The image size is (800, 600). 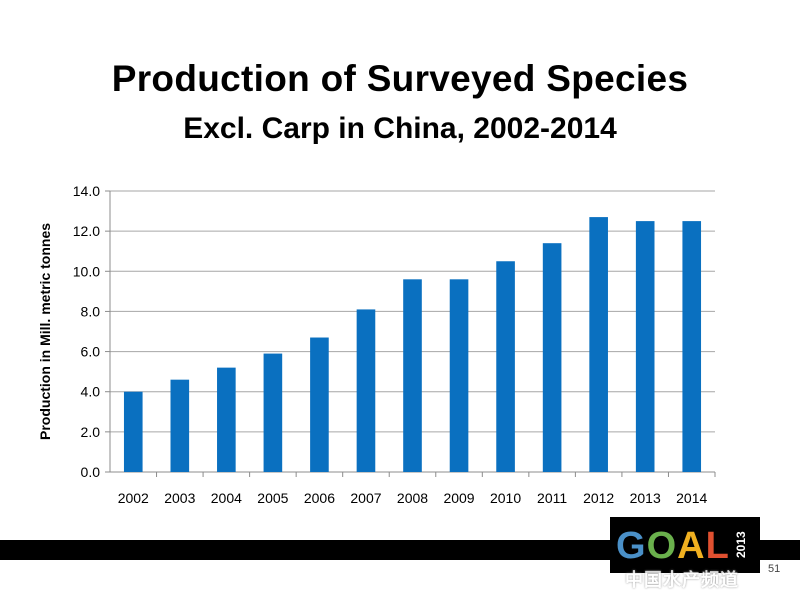 I want to click on slide-subtitle: Excl. Carp in China, 2002-2014, so click(x=400, y=128).